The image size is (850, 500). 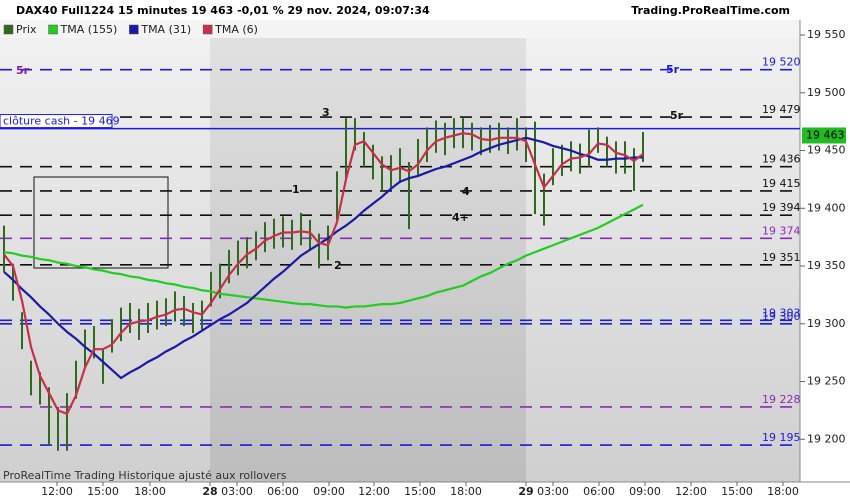 I want to click on level-label: 19 300, so click(x=781, y=316).